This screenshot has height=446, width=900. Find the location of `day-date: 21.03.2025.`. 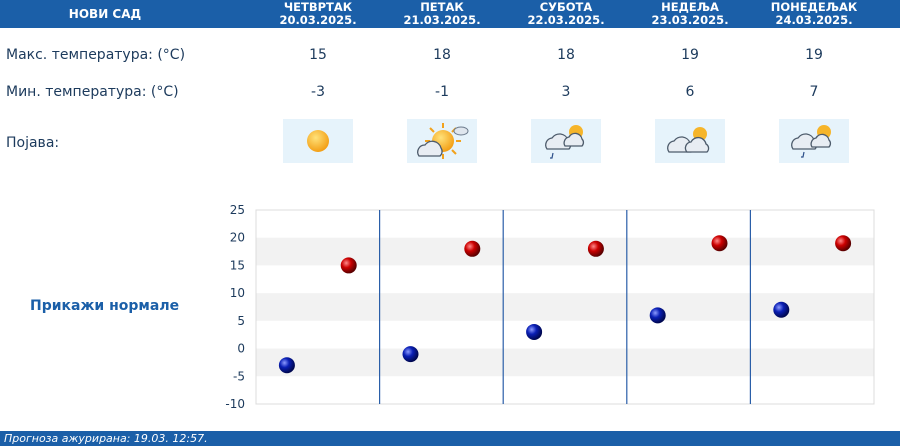

day-date: 21.03.2025. is located at coordinates (442, 20).